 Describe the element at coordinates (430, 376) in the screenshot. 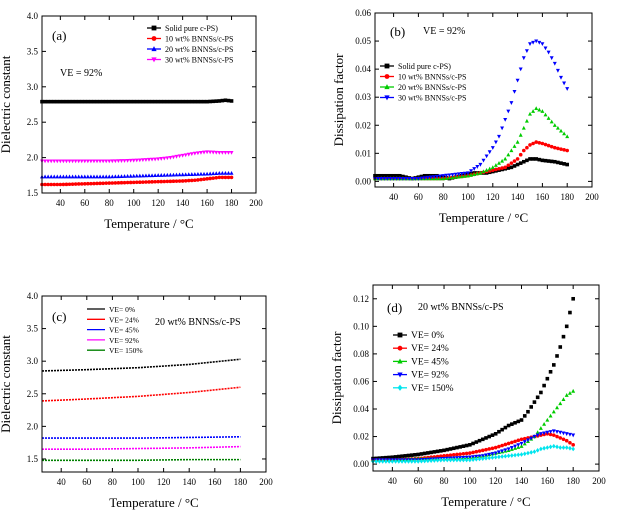

I see `legend-label: VE= 92%` at that location.